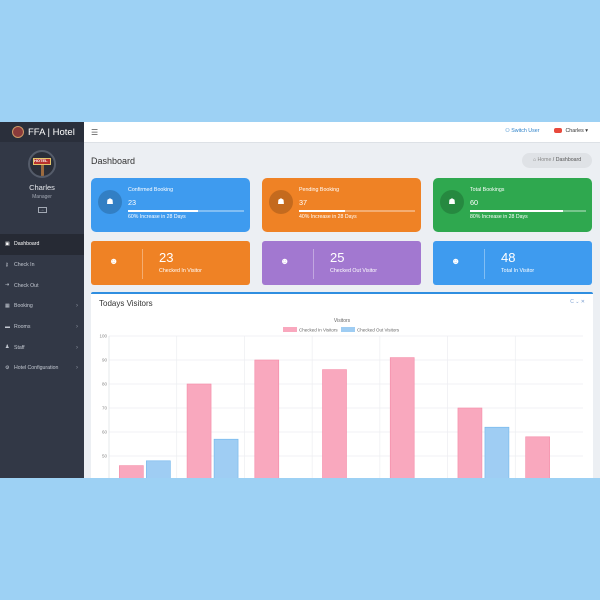  What do you see at coordinates (499, 217) in the screenshot?
I see `card-note: 80% Increase in 28 Days` at bounding box center [499, 217].